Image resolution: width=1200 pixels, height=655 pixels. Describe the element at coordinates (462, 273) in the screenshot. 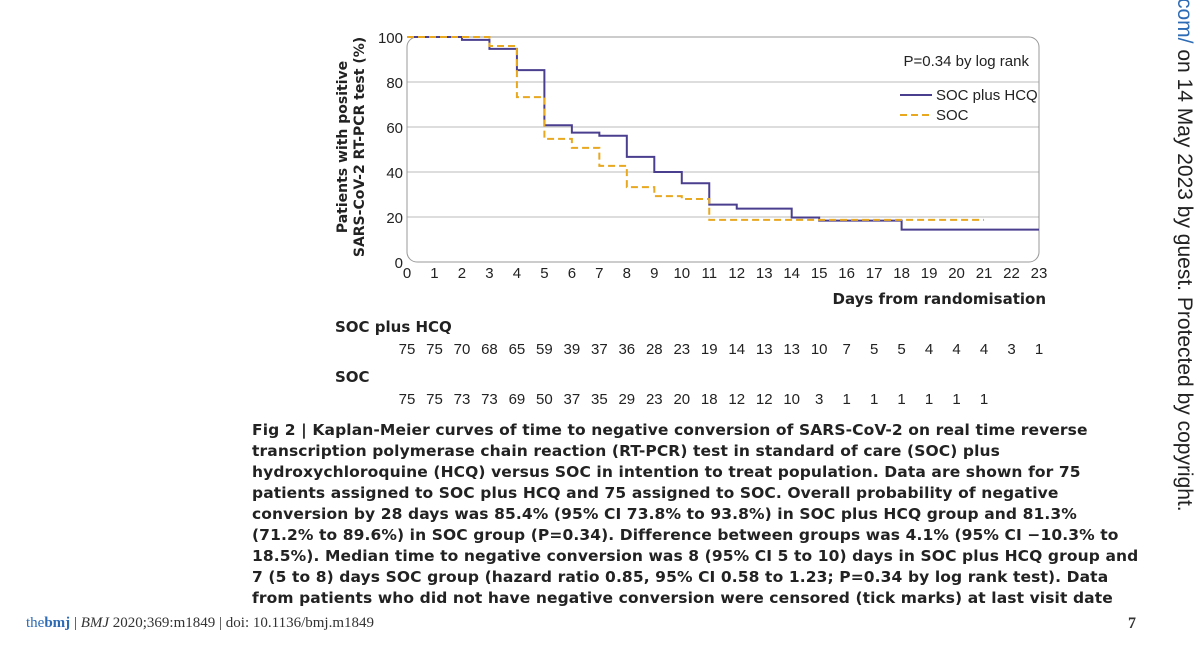

I see `x-tick-label: 2` at that location.